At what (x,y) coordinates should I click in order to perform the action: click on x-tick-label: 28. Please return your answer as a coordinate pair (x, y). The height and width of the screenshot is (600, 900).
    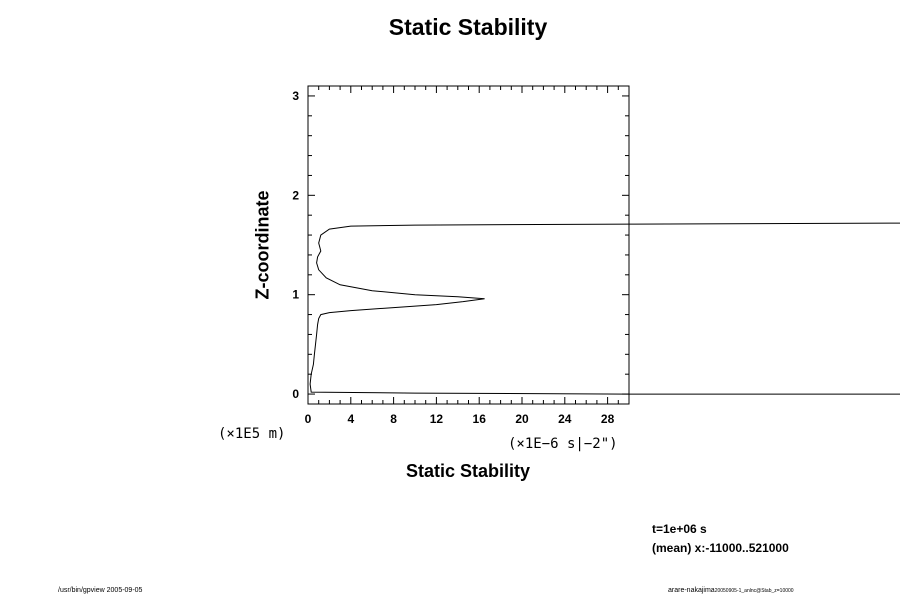
    Looking at the image, I should click on (608, 419).